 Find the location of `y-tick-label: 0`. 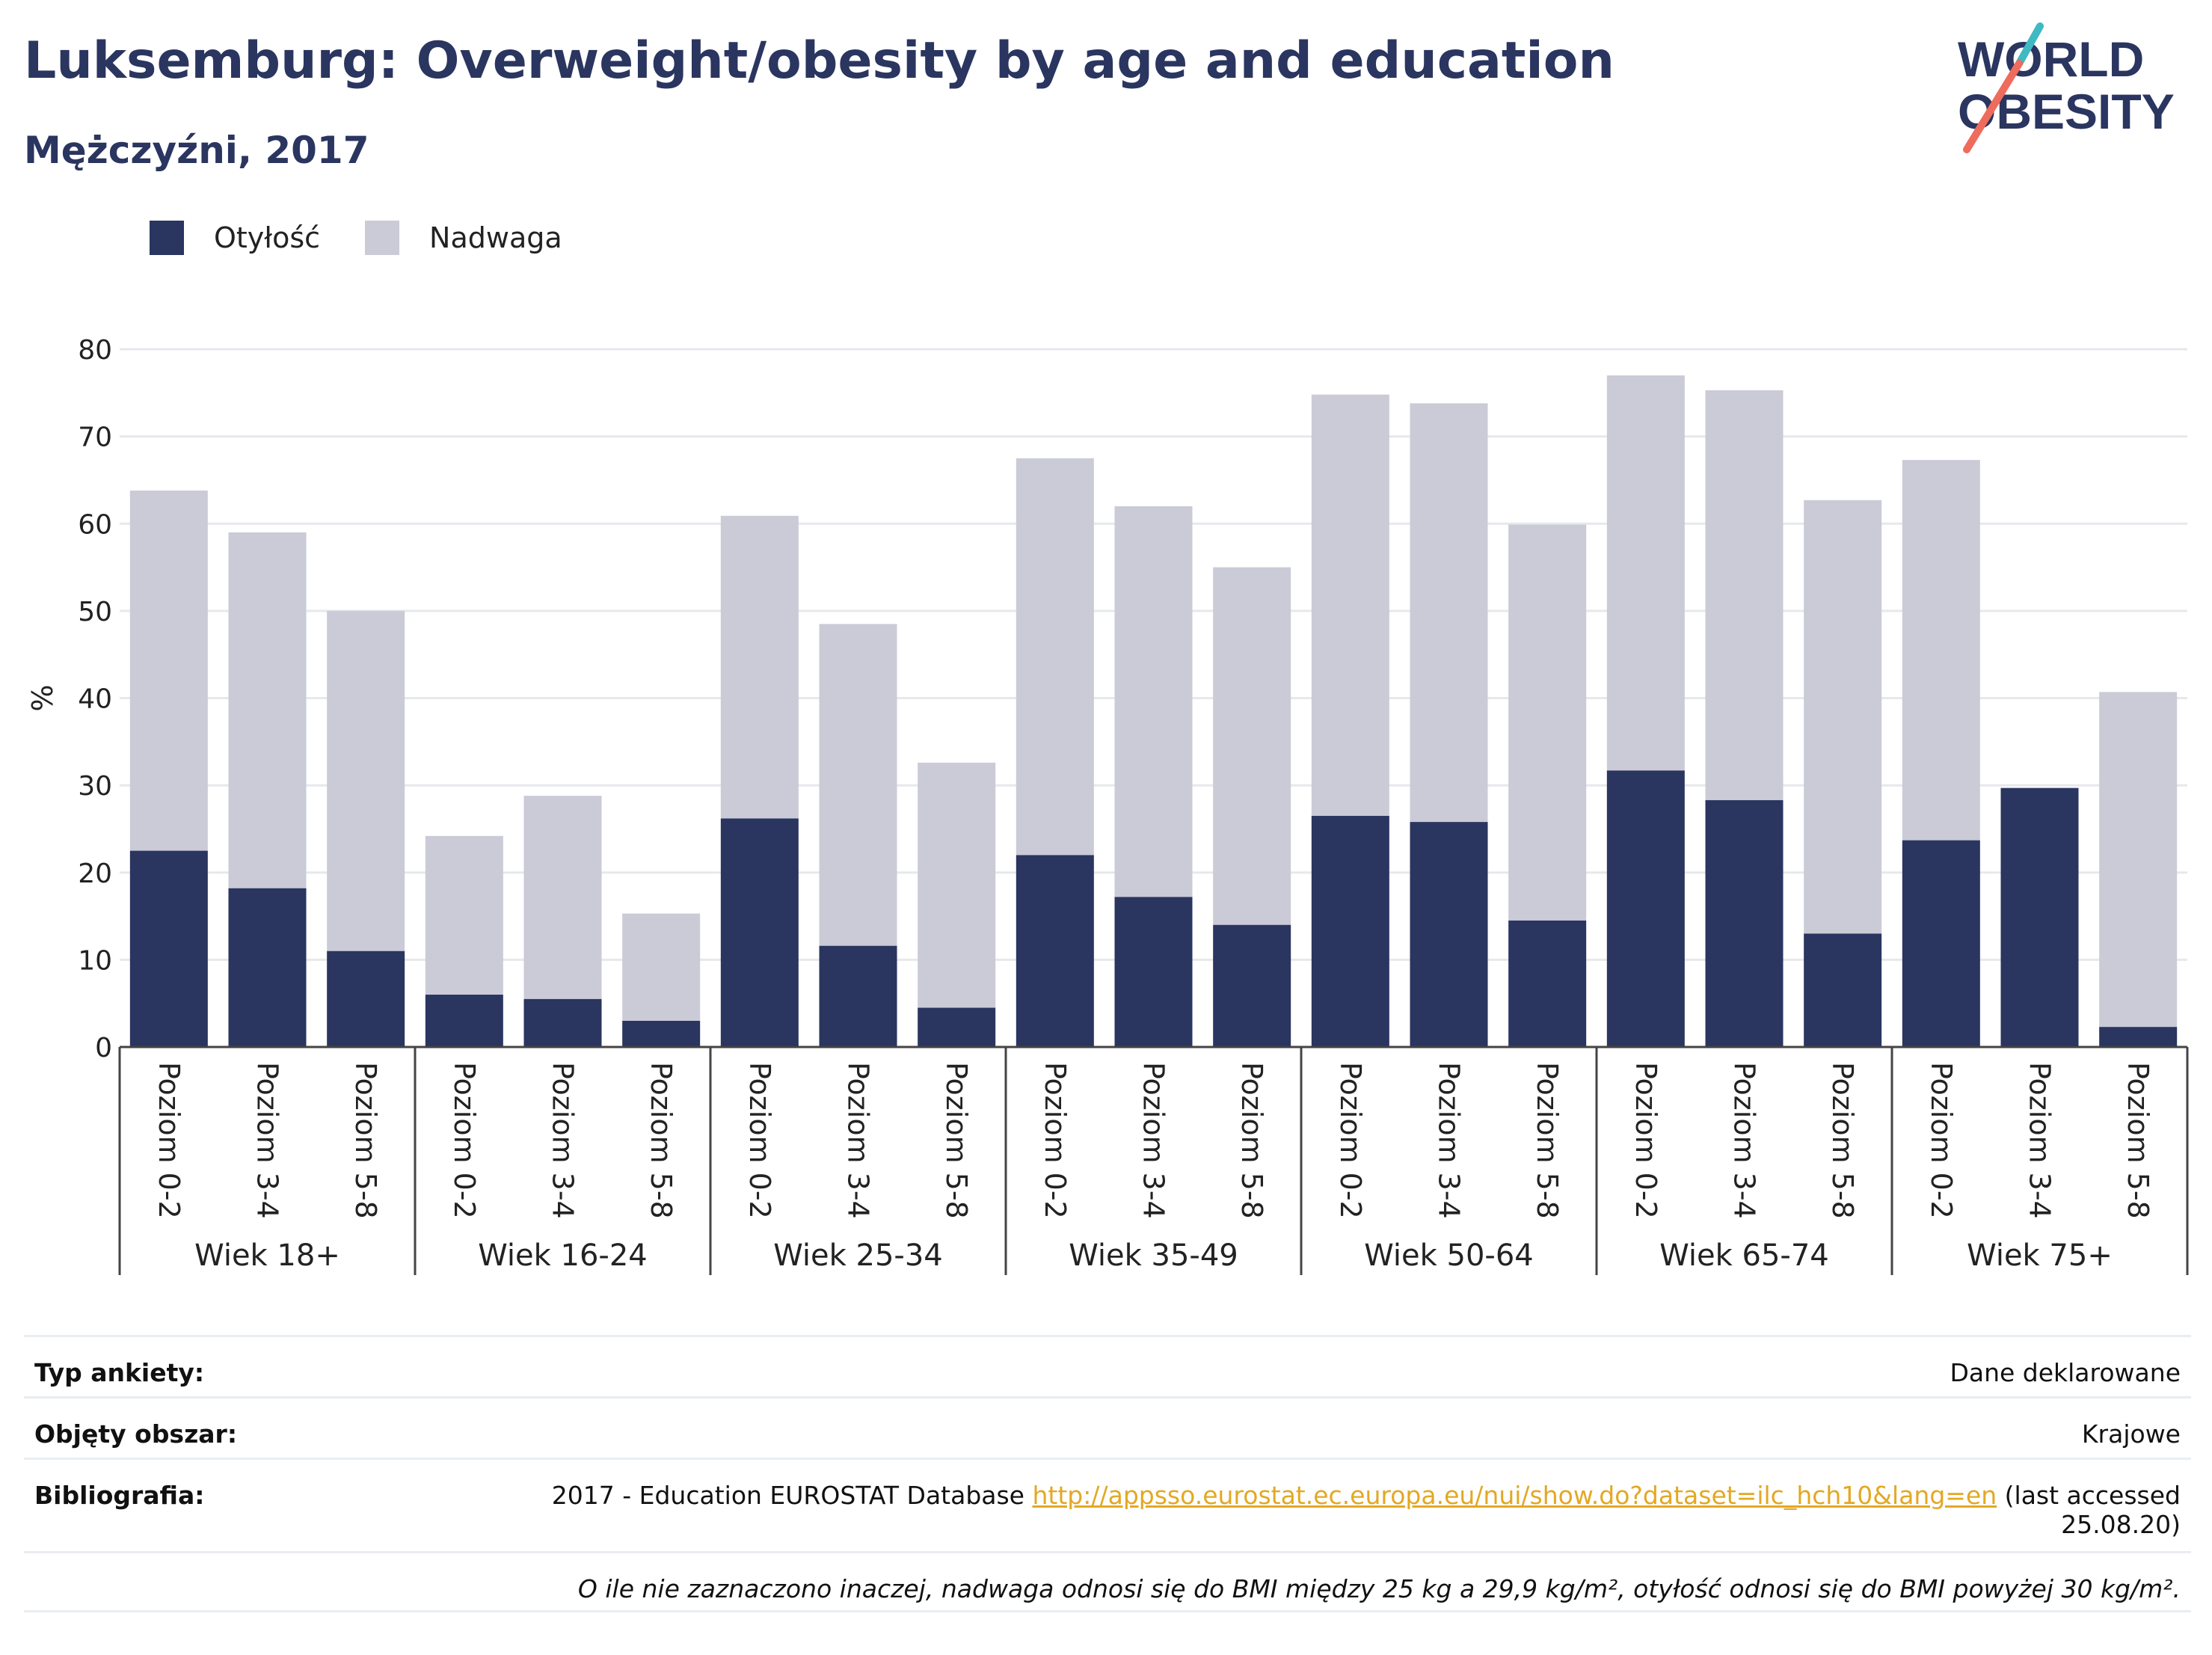

y-tick-label: 0 is located at coordinates (103, 1048).